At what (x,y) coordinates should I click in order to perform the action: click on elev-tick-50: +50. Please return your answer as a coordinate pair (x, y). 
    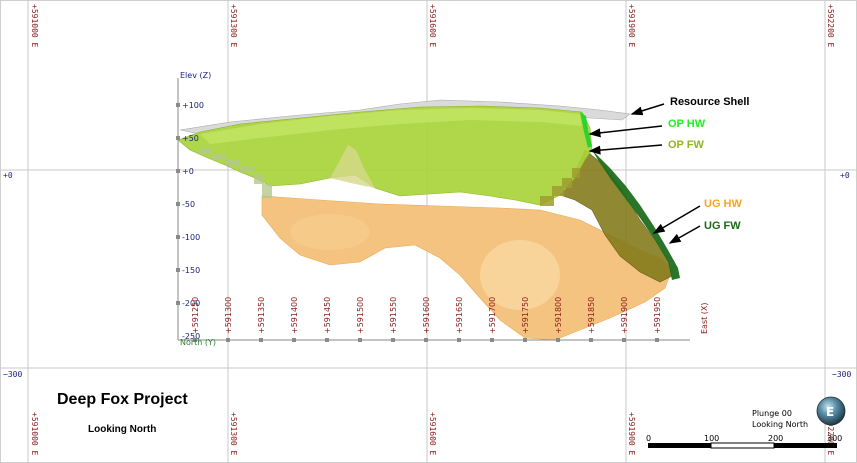
    Looking at the image, I should click on (190, 138).